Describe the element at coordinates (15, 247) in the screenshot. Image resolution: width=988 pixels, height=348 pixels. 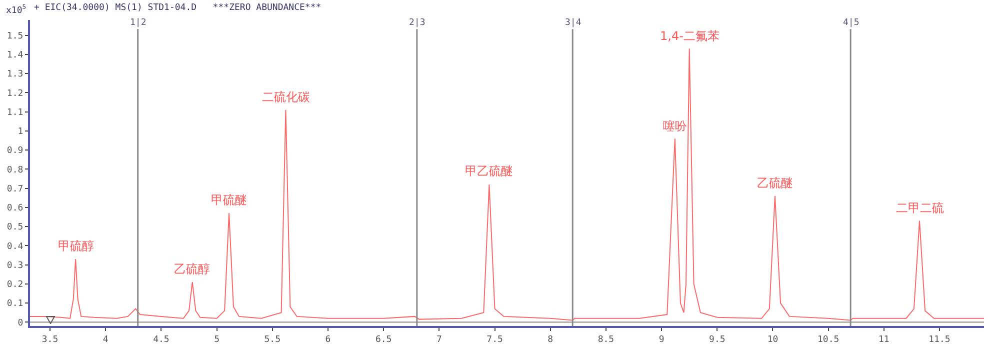
I see `y-tick-label: 0.4` at that location.